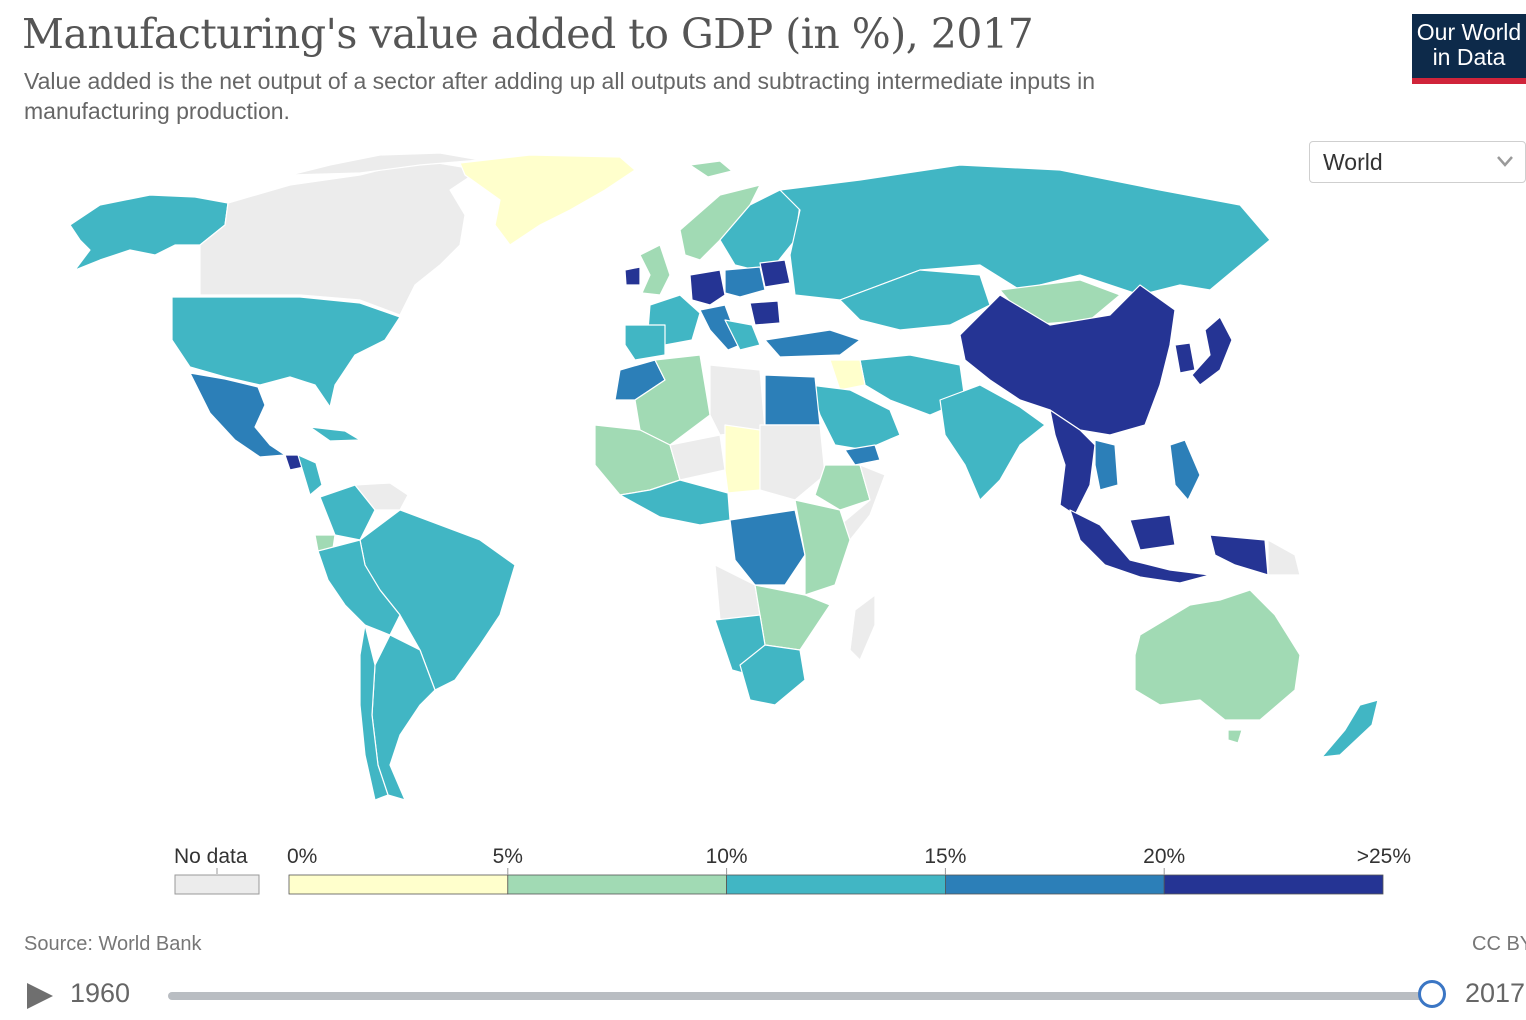 The height and width of the screenshot is (1020, 1526). Describe the element at coordinates (697, 457) in the screenshot. I see `region-niger` at that location.